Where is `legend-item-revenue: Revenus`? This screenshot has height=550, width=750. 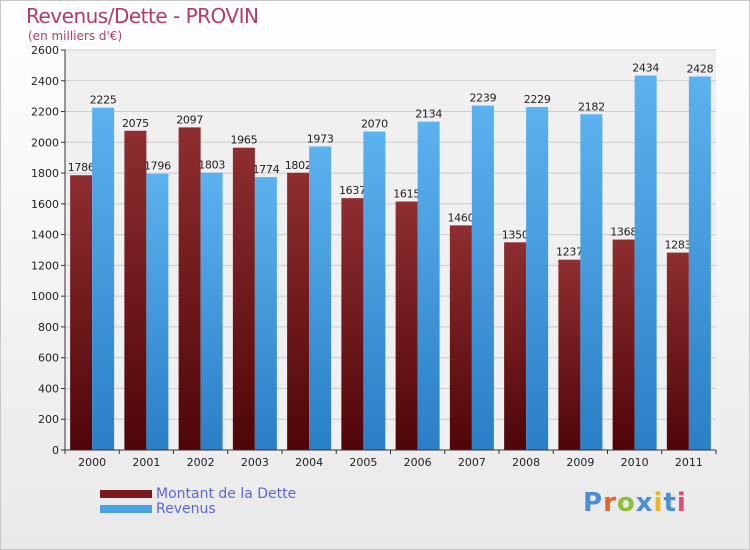
legend-item-revenue: Revenus is located at coordinates (198, 508).